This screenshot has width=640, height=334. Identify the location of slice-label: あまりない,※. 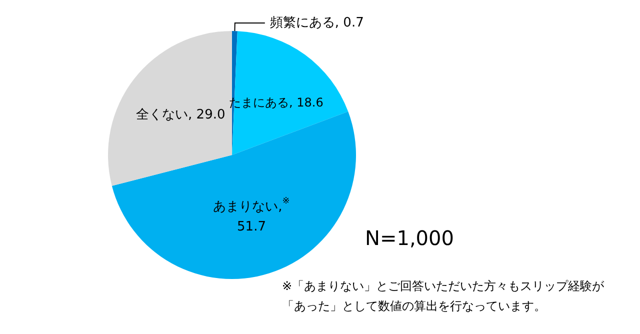
(251, 205).